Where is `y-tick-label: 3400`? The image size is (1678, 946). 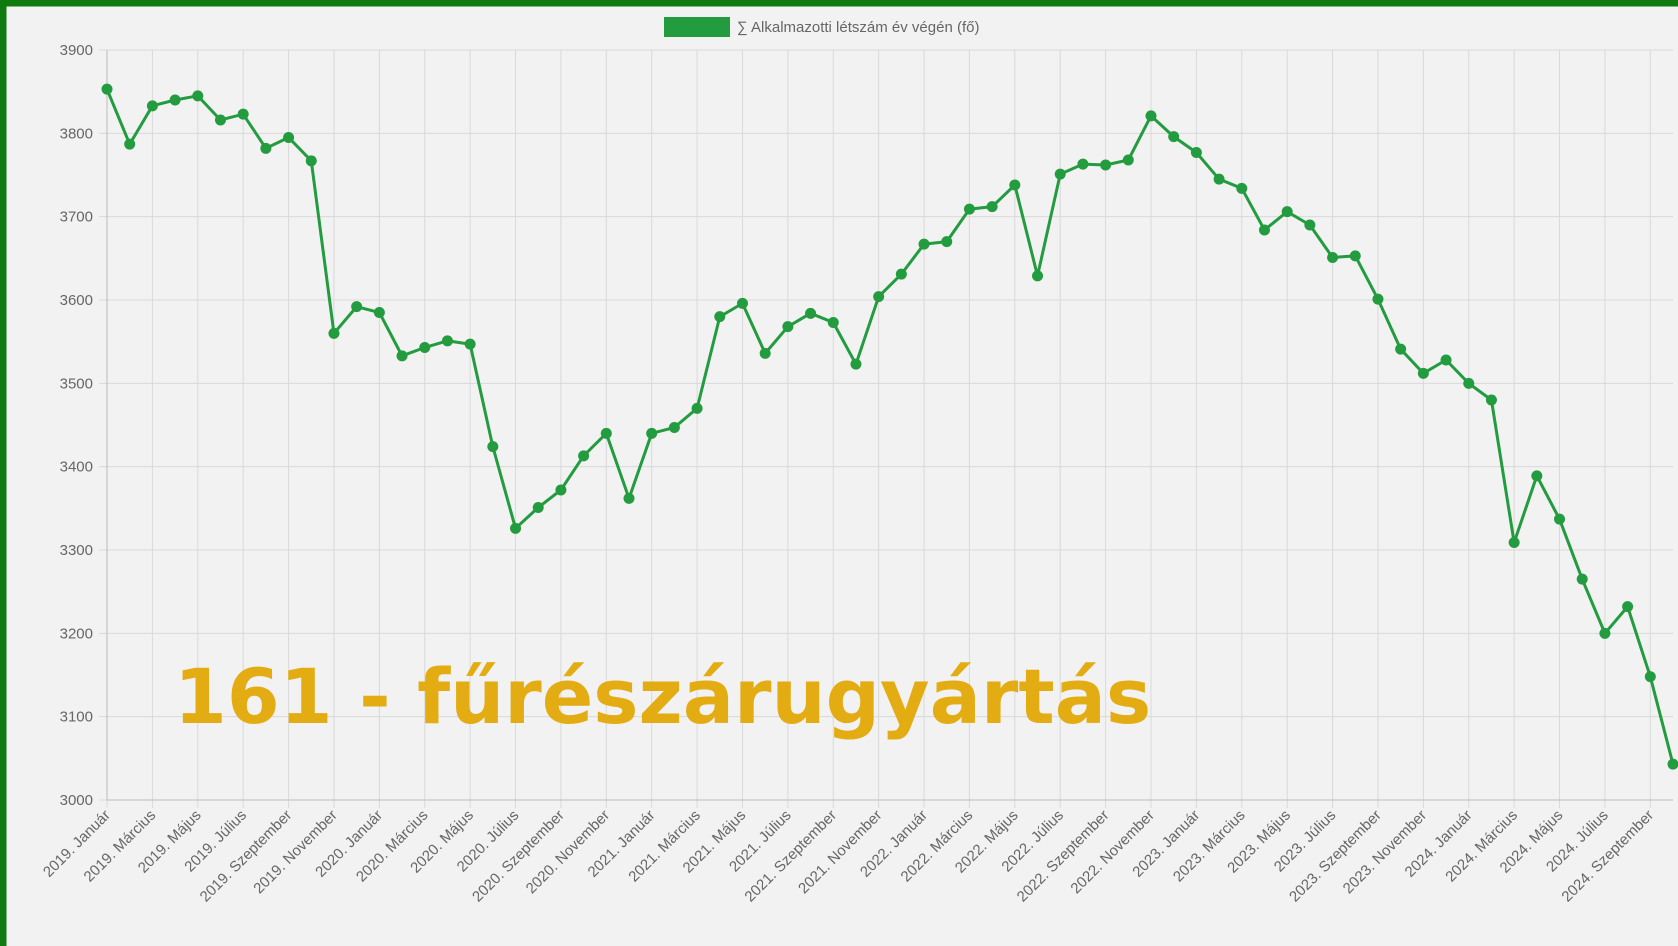
y-tick-label: 3400 is located at coordinates (76, 467).